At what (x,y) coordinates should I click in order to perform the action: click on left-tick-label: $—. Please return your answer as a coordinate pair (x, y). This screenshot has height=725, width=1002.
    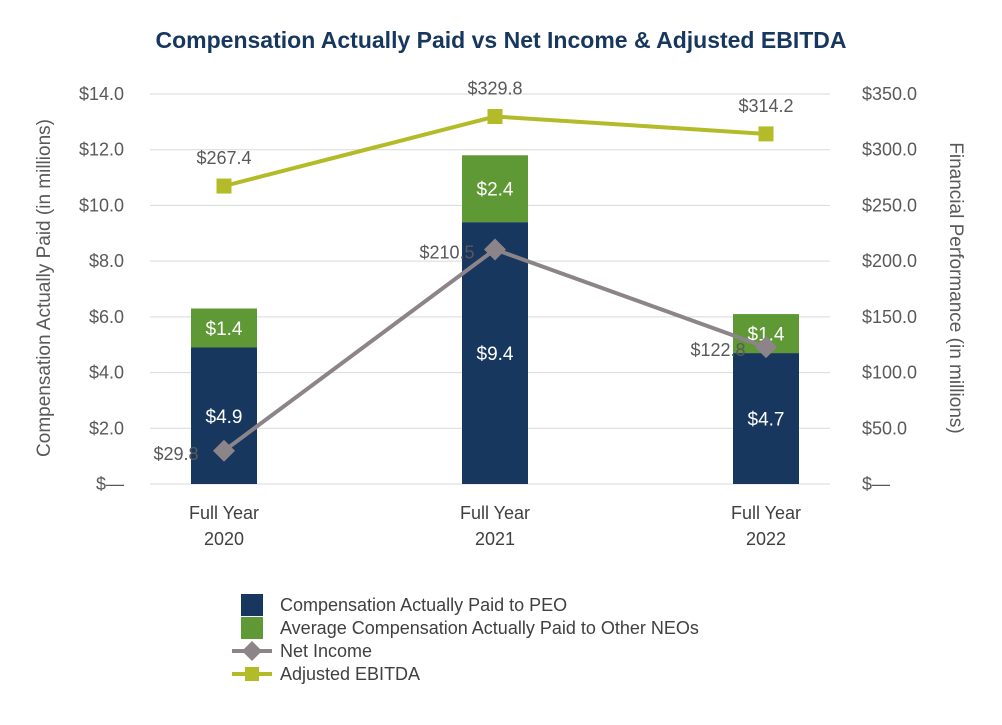
    Looking at the image, I should click on (110, 484).